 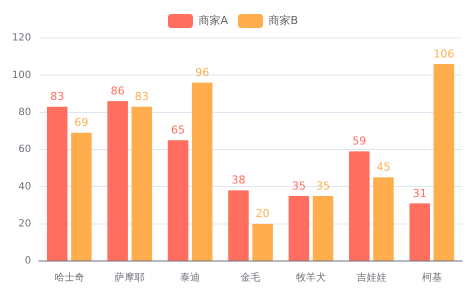 What do you see at coordinates (359, 141) in the screenshot?
I see `data-label: 59` at bounding box center [359, 141].